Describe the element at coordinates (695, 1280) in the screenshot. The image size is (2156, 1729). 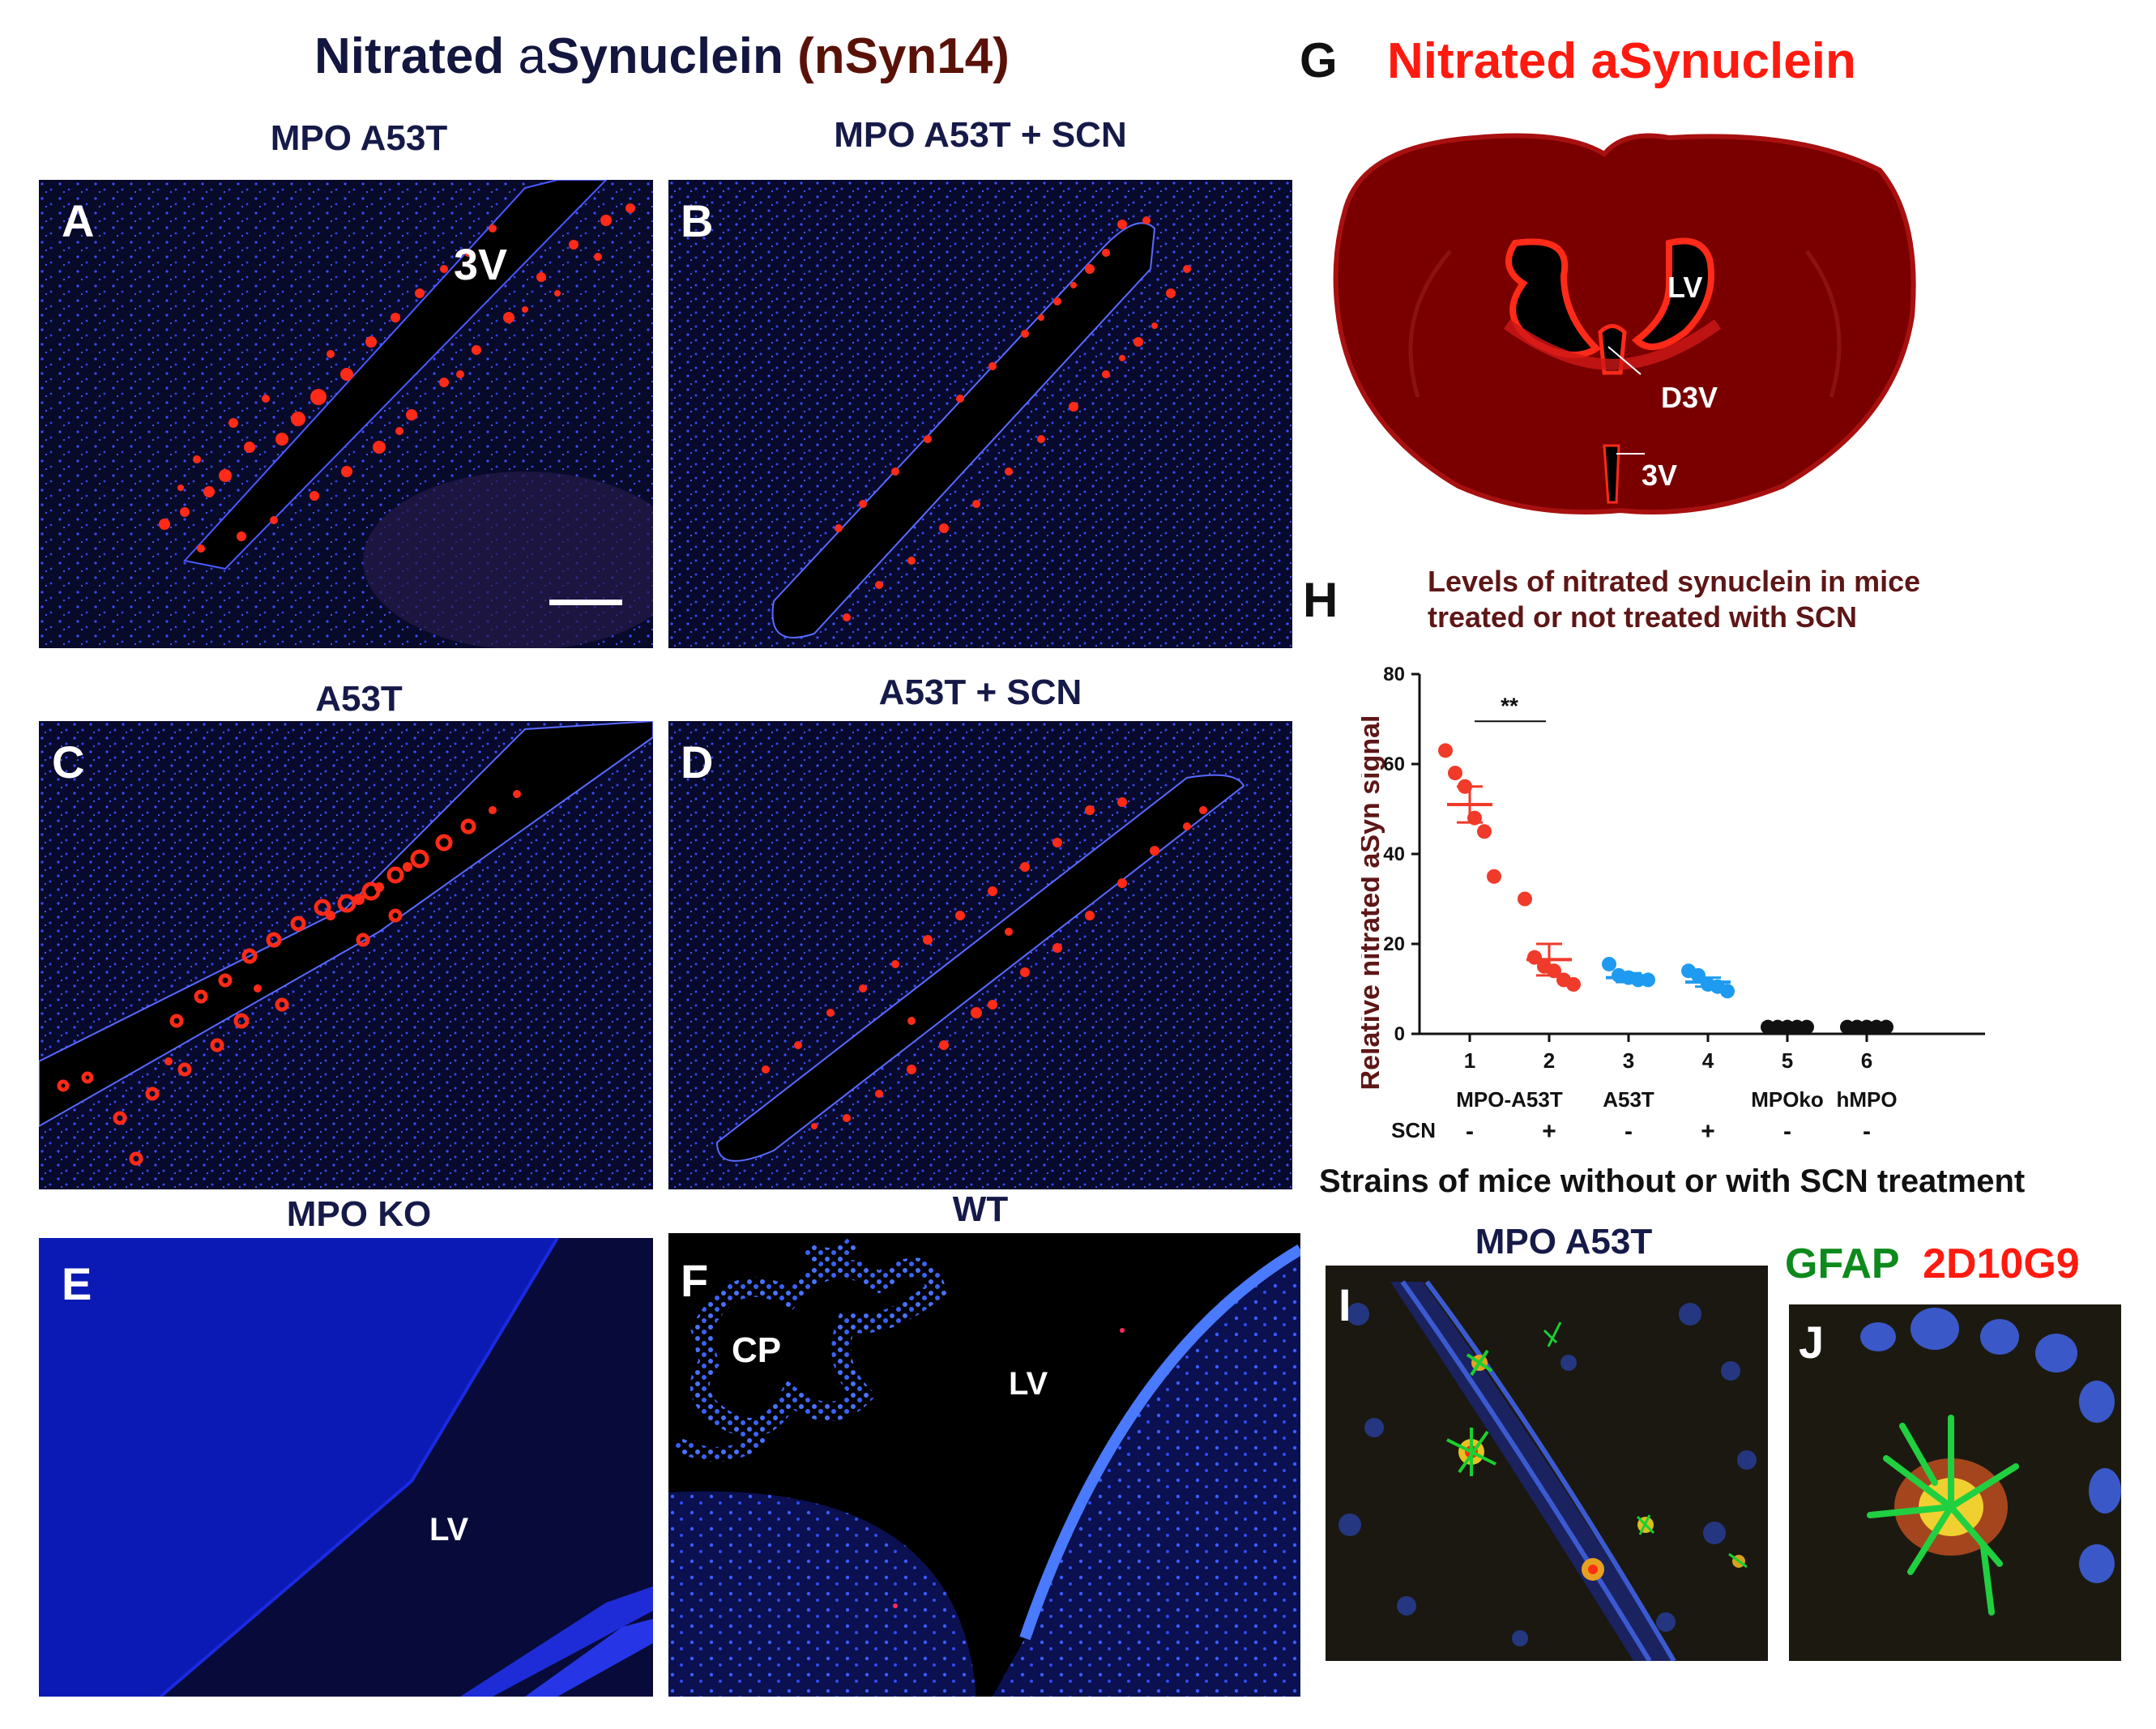
I see `panel-f-letter: F` at that location.